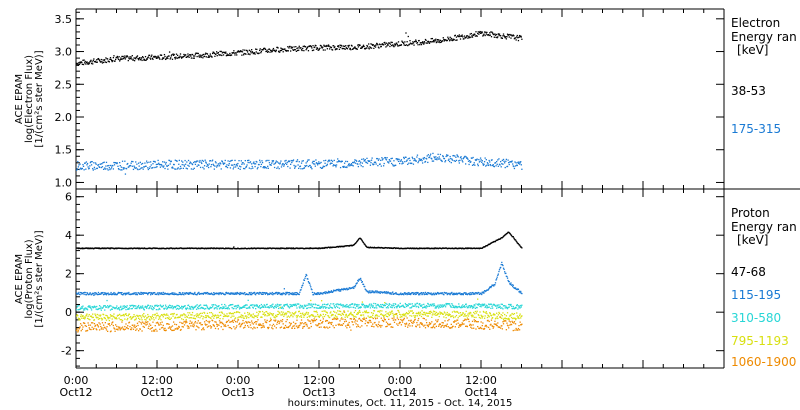 The height and width of the screenshot is (410, 800). Describe the element at coordinates (29, 278) in the screenshot. I see `proton-ylabel-line2: log(Proton Flux)` at that location.